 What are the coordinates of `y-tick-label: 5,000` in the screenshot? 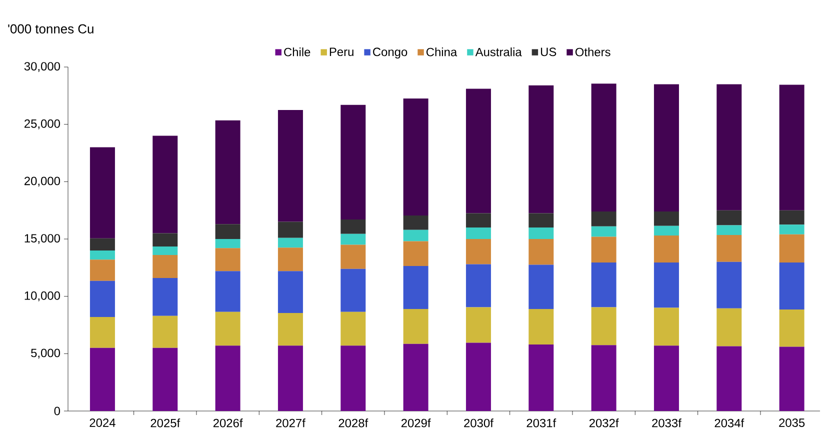 It's located at (45, 353).